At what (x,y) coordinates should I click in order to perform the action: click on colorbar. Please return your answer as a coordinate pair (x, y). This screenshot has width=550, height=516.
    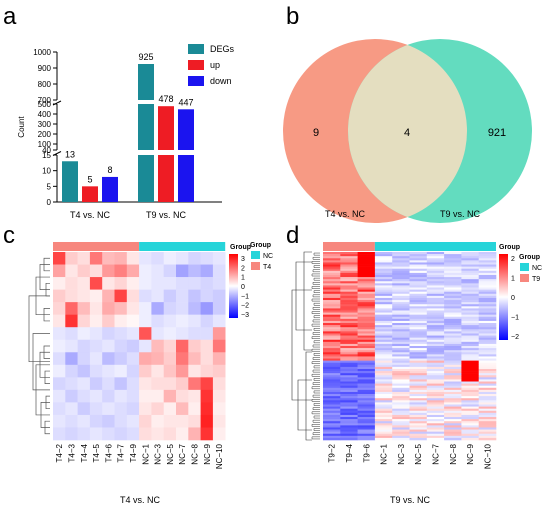
    Looking at the image, I should click on (233, 286).